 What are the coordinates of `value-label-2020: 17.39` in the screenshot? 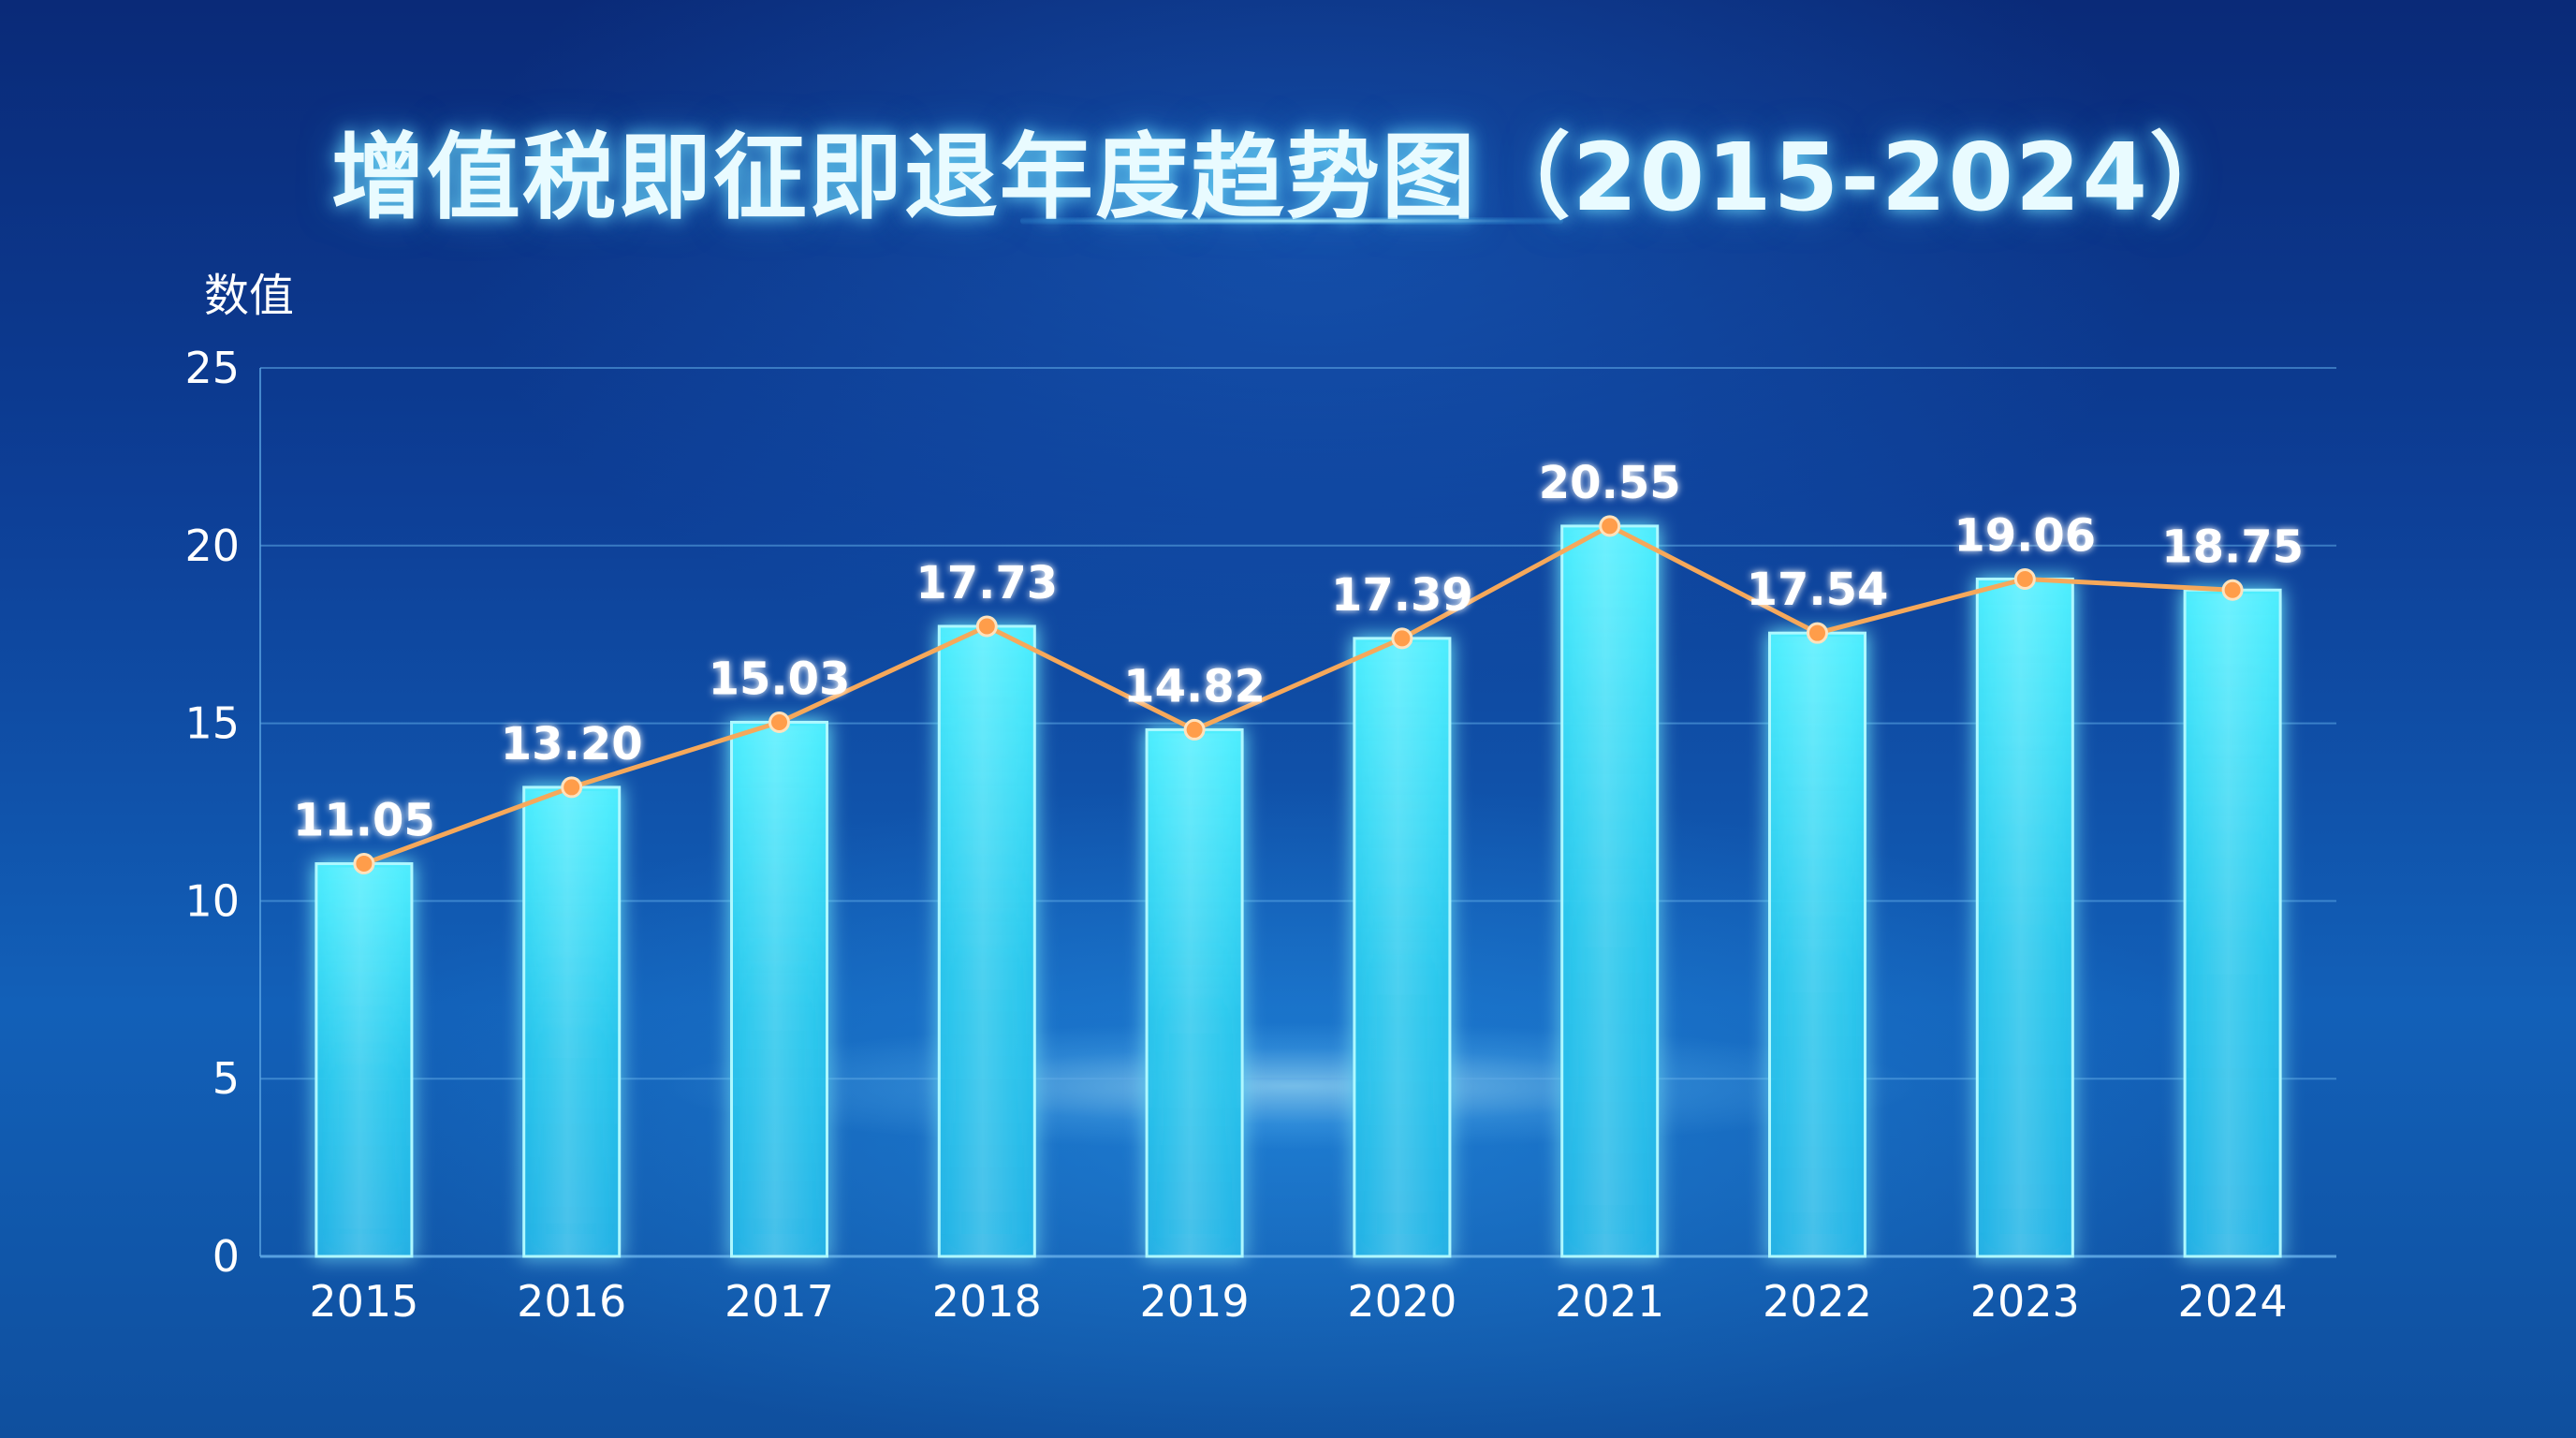 It's located at (1402, 595).